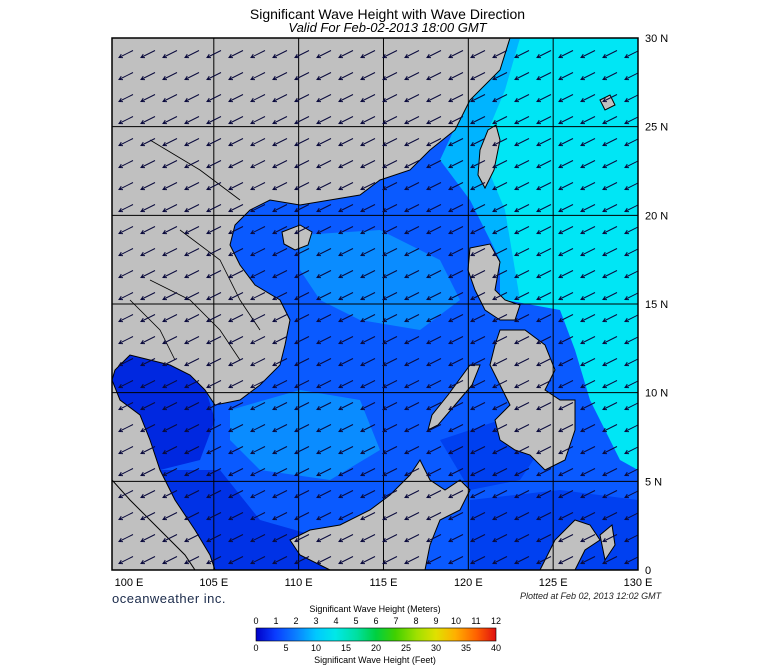  What do you see at coordinates (297, 237) in the screenshot?
I see `land-hainan` at bounding box center [297, 237].